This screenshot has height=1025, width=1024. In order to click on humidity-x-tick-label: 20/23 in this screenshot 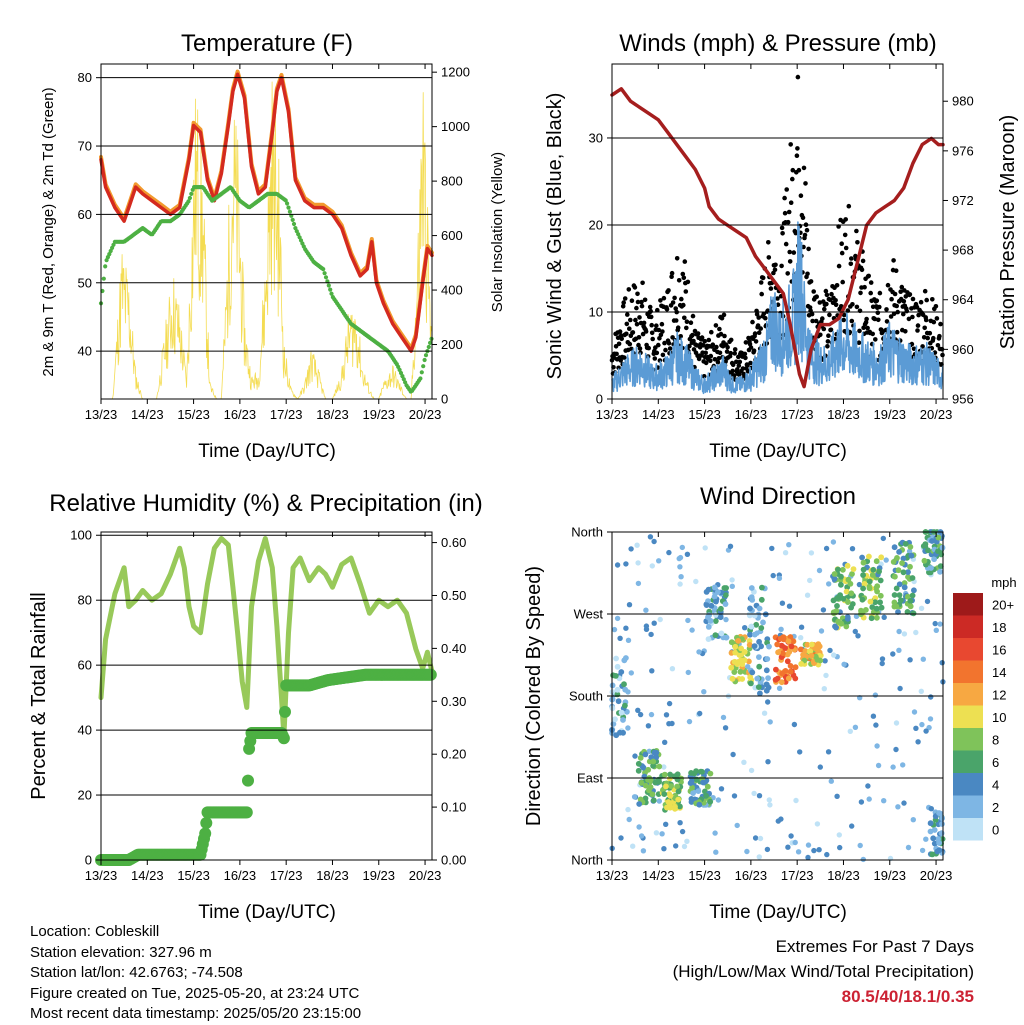, I will do `click(425, 875)`.